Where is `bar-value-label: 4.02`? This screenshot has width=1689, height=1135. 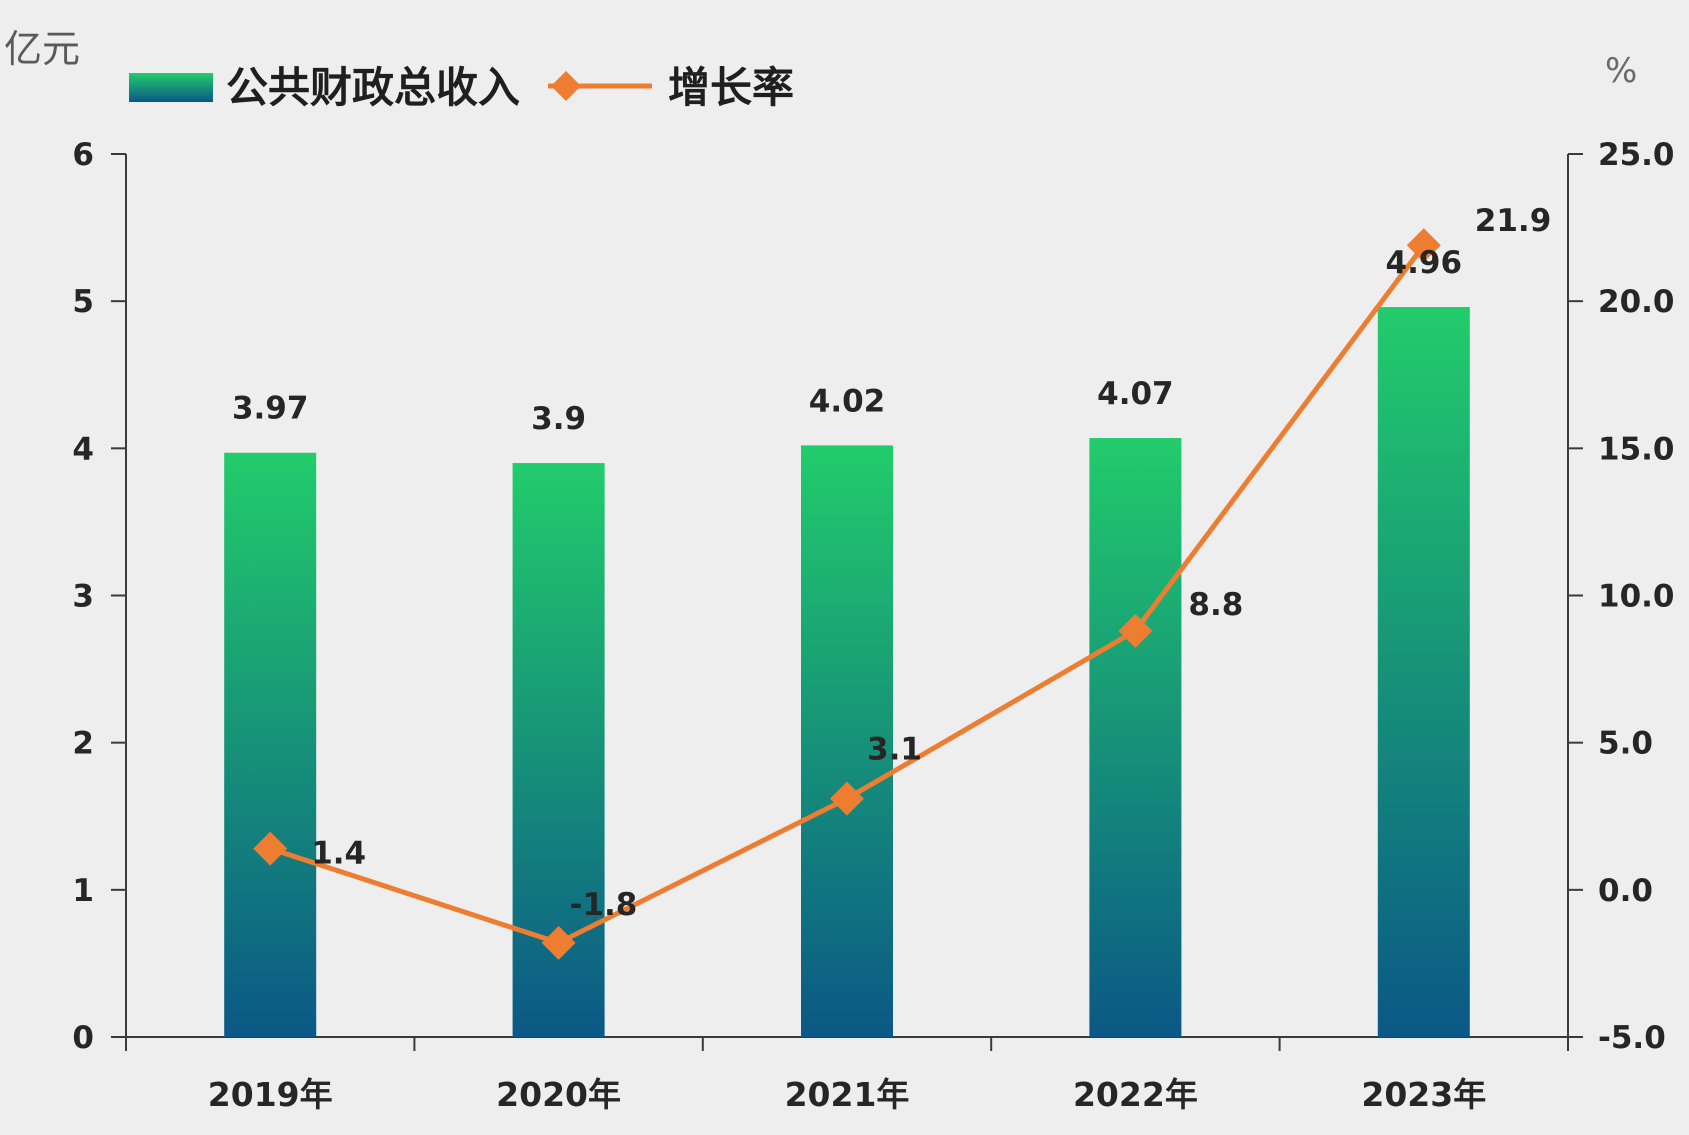 bar-value-label: 4.02 is located at coordinates (847, 401).